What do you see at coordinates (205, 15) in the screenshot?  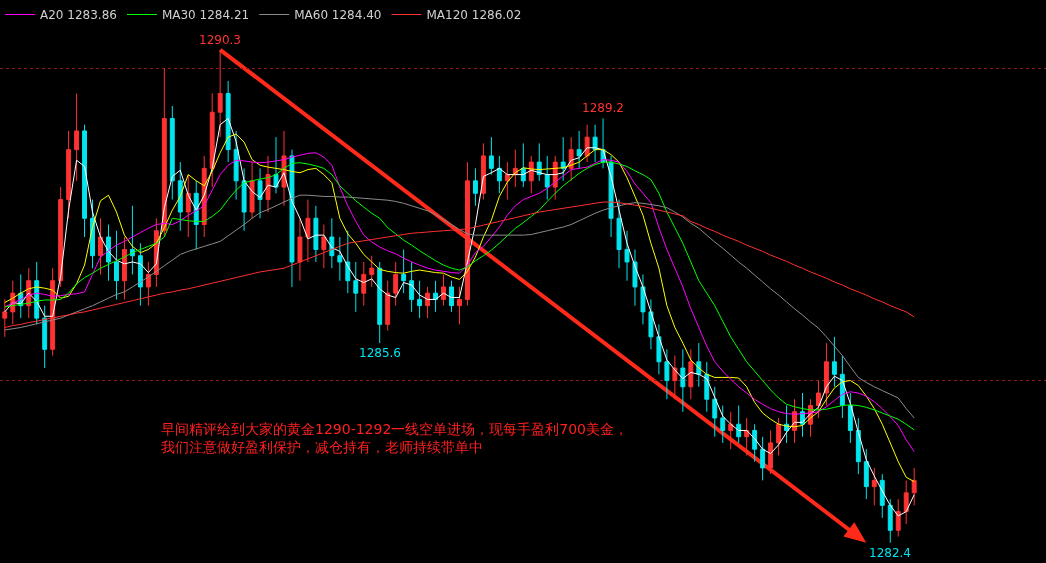 I see `legend-label: MA30 1284.21` at bounding box center [205, 15].